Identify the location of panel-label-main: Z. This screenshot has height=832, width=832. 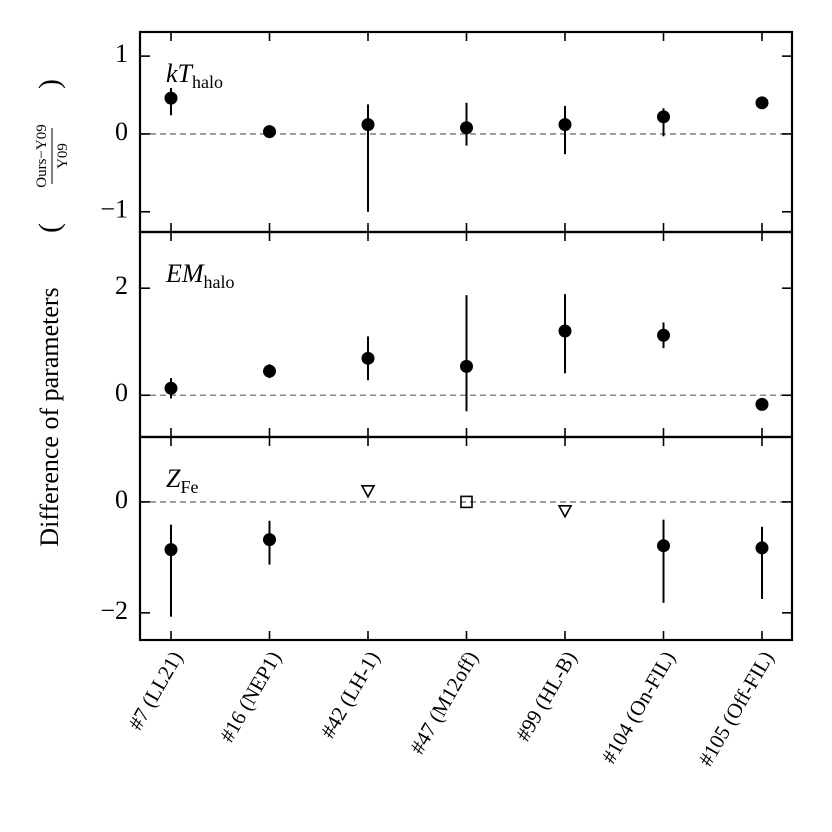
(173, 478).